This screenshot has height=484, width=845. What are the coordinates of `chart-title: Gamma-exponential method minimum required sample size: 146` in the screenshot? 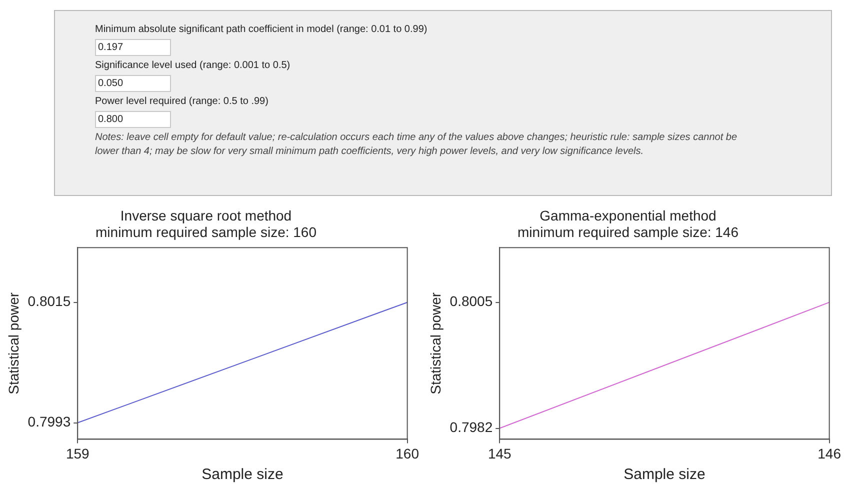 It's located at (628, 223).